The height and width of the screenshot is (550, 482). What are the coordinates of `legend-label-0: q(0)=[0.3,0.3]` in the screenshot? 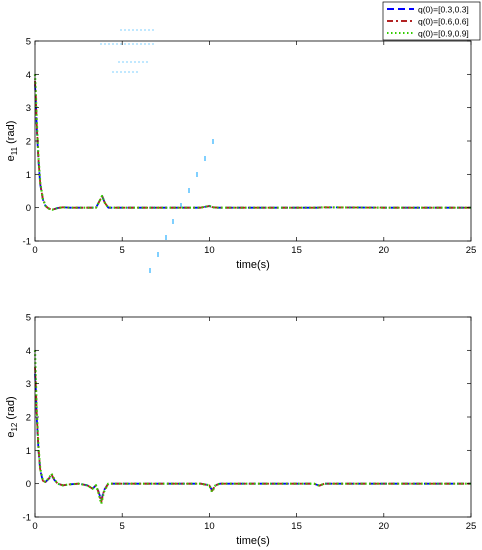 It's located at (443, 10).